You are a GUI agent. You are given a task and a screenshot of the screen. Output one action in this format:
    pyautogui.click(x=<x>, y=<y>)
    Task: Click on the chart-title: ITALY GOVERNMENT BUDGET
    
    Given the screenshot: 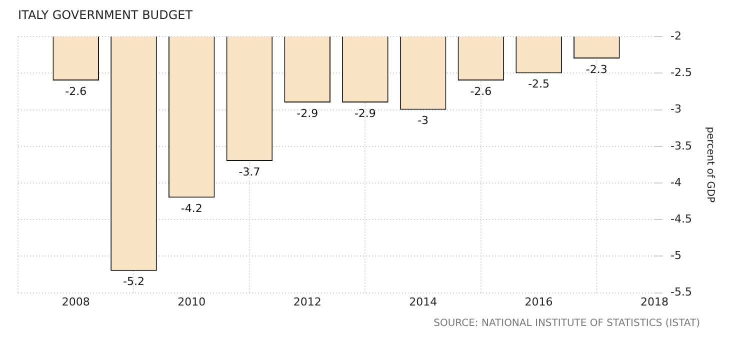 What is the action you would take?
    pyautogui.click(x=105, y=15)
    